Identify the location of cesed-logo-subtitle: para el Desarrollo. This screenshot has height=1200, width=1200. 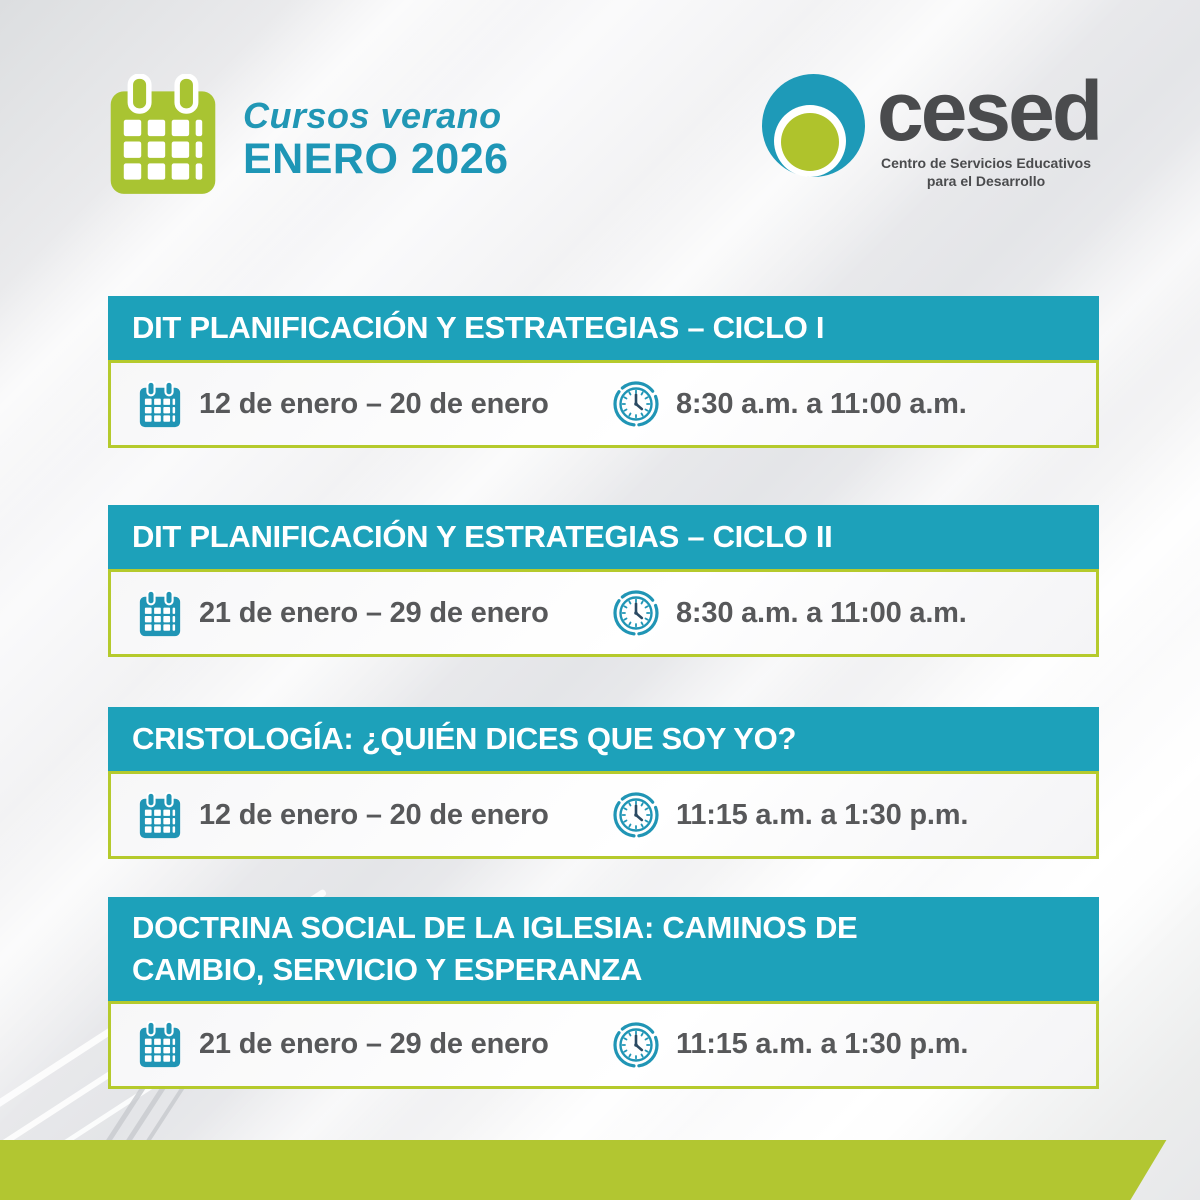
(986, 181).